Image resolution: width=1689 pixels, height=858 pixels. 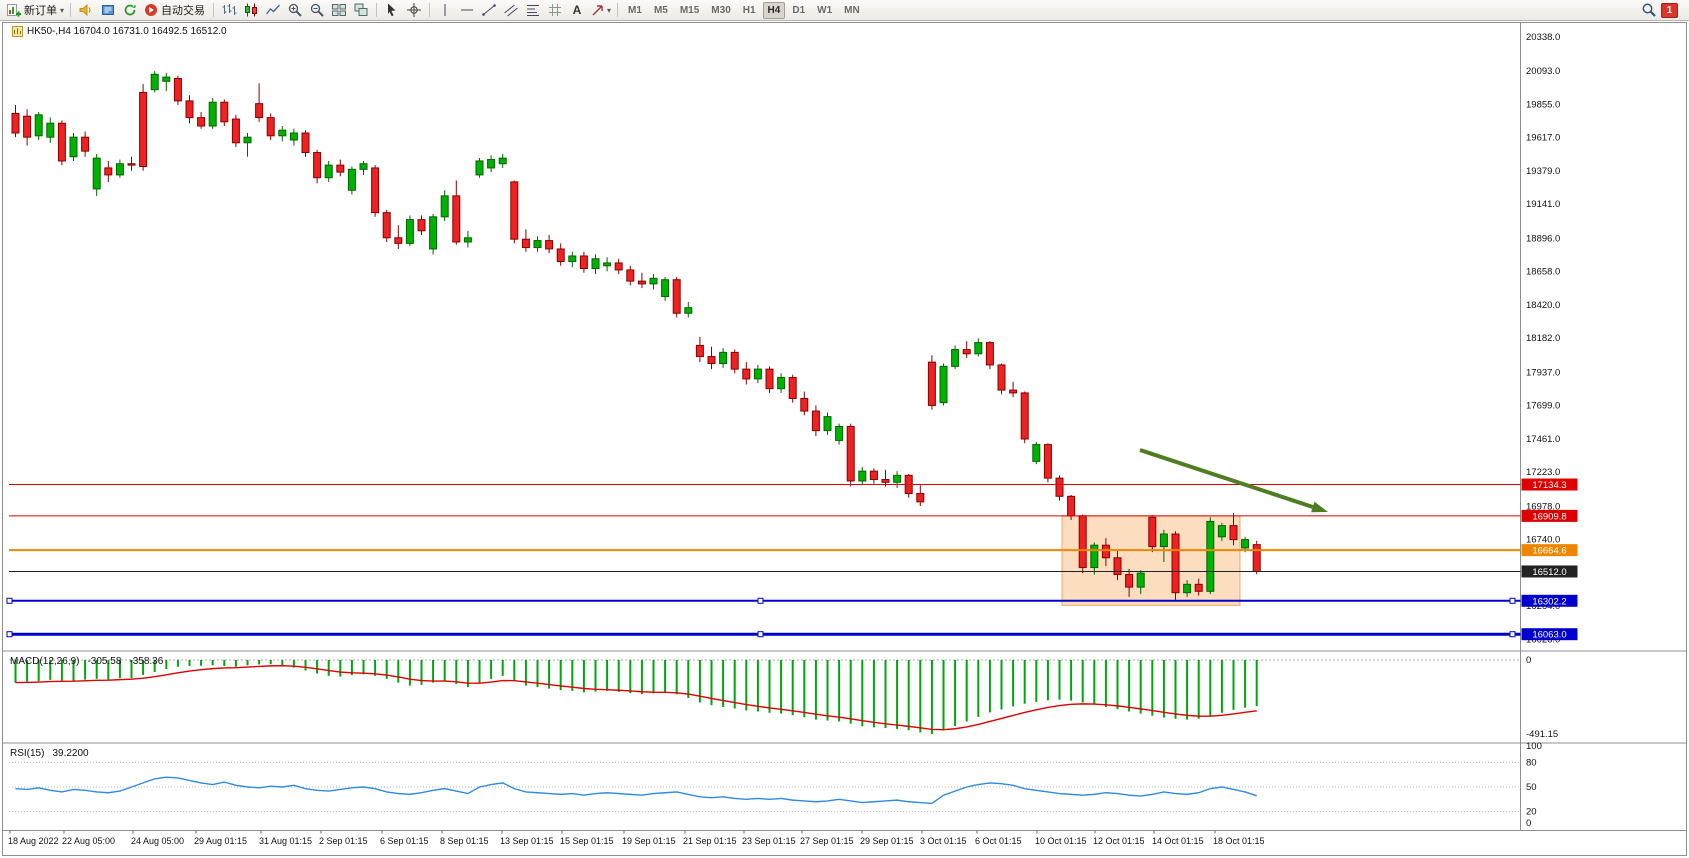 What do you see at coordinates (1549, 551) in the screenshot?
I see `price-badge-label: 16664.6` at bounding box center [1549, 551].